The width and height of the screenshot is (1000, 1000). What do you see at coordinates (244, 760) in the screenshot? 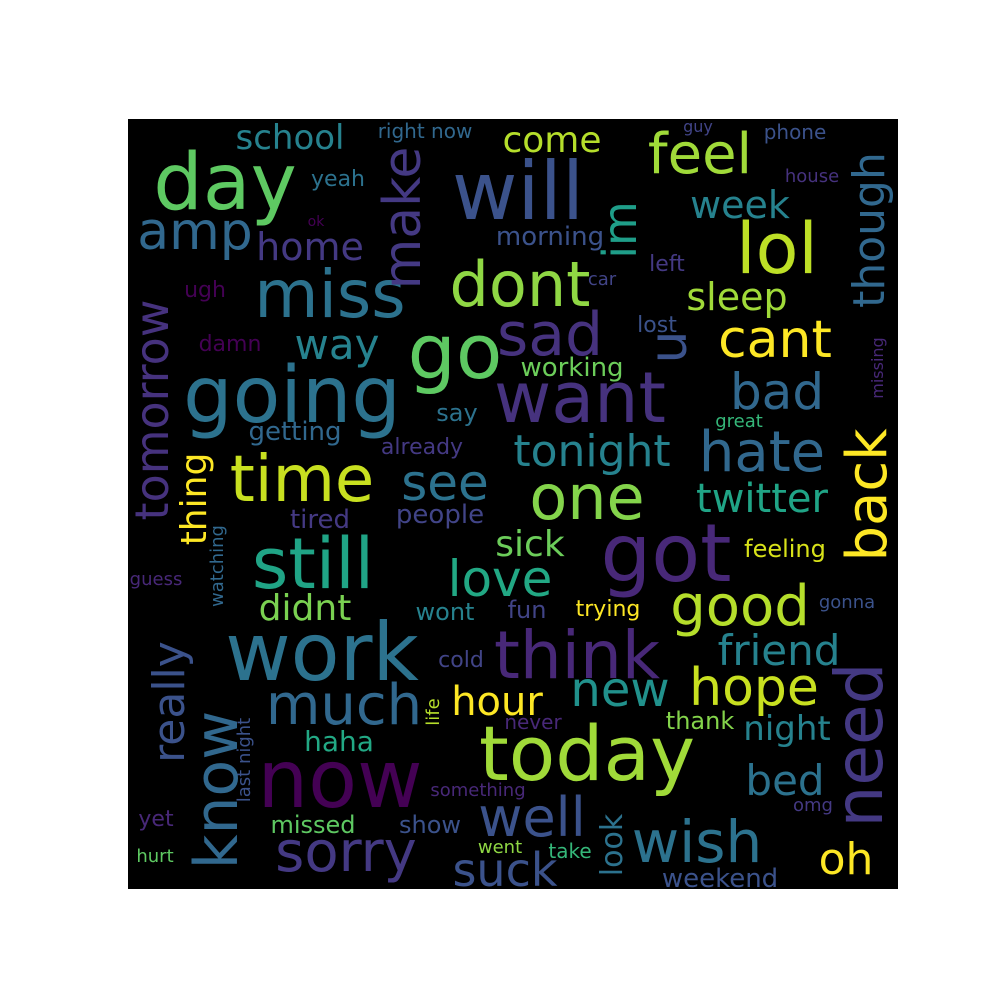
I see `cloud-word-last-night: last night` at bounding box center [244, 760].